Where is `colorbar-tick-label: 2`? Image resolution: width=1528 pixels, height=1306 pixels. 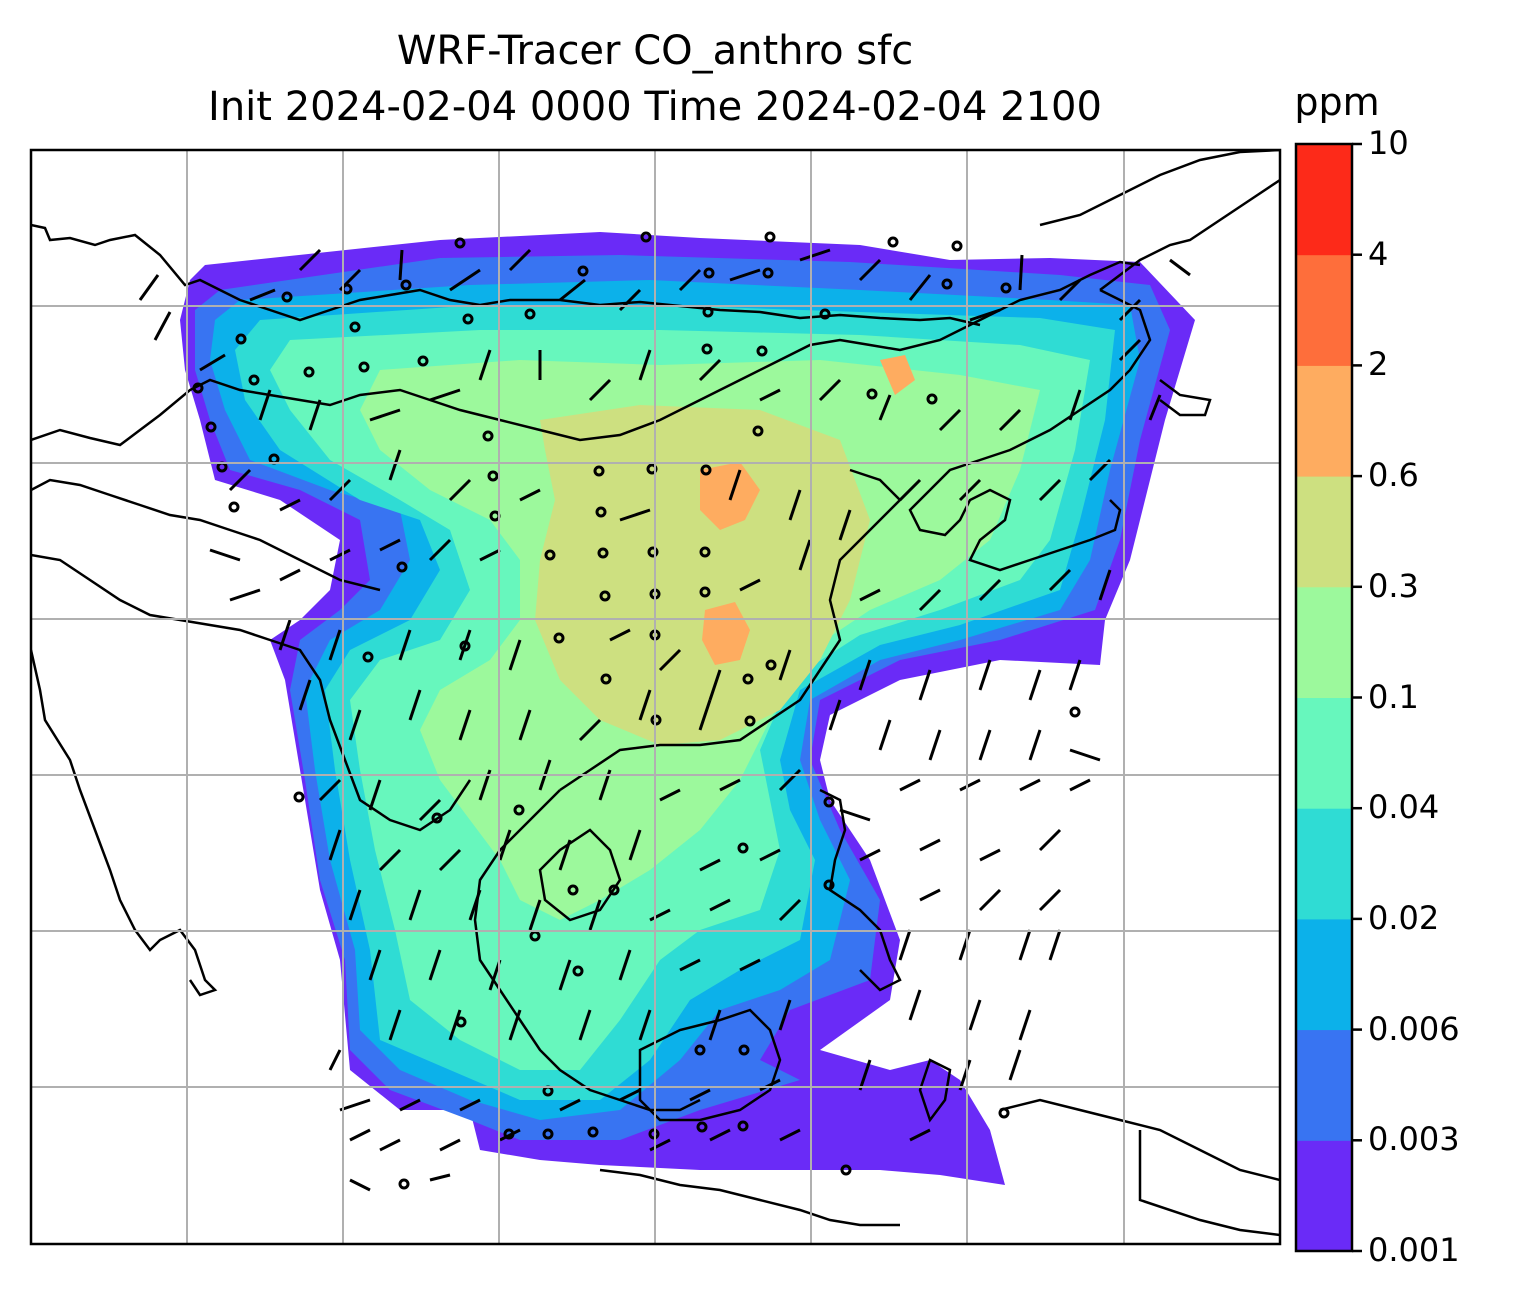 colorbar-tick-label: 2 is located at coordinates (1378, 364).